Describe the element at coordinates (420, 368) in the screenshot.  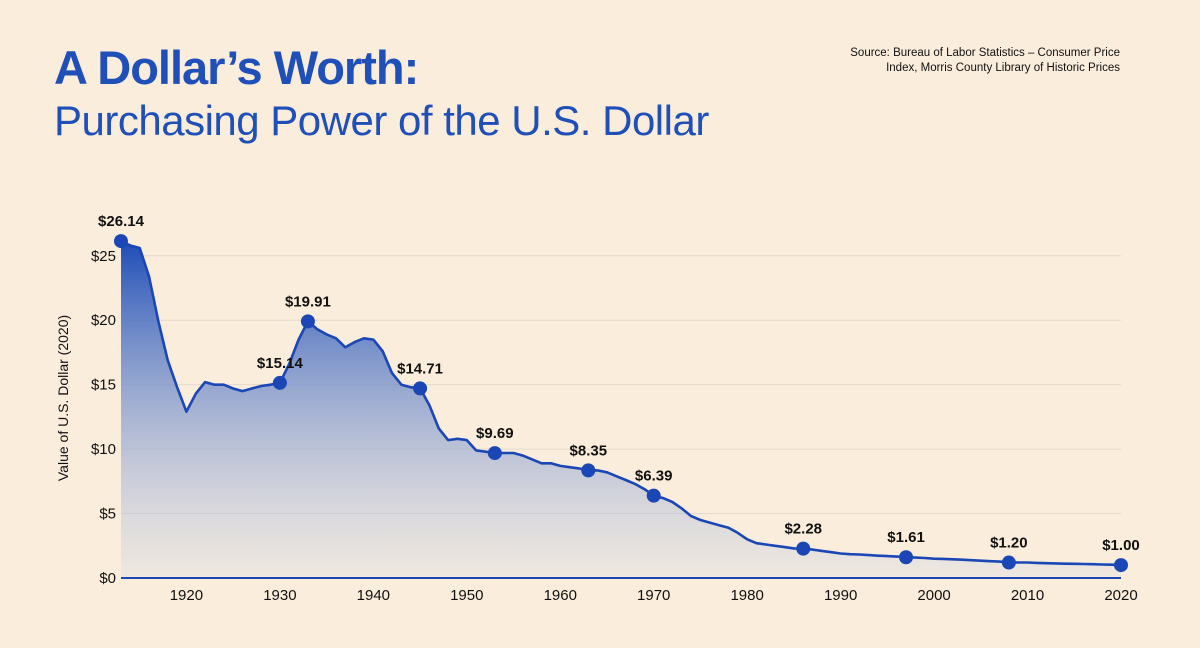
I see `data-label: $14.71` at that location.